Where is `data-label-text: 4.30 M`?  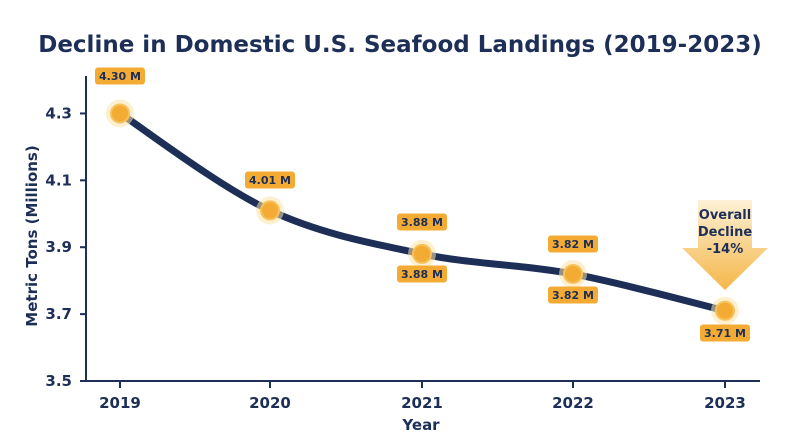
data-label-text: 4.30 M is located at coordinates (120, 76).